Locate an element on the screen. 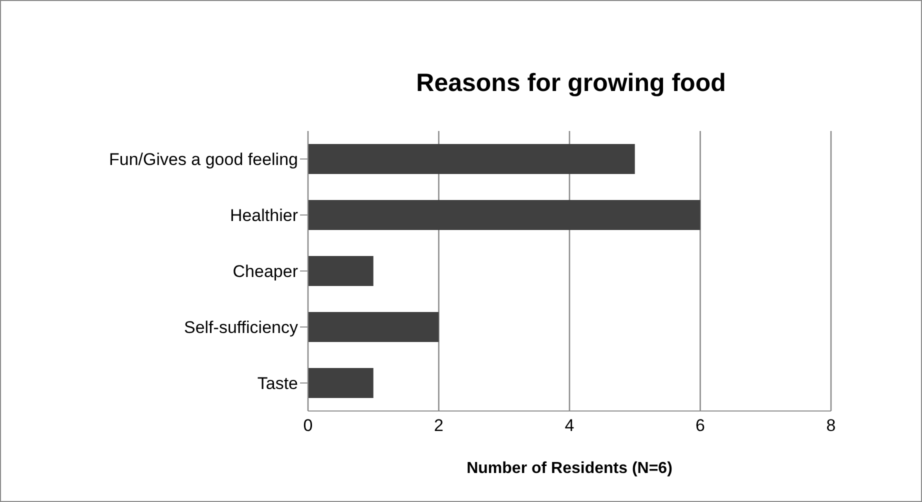 Image resolution: width=922 pixels, height=502 pixels. y-tick-label: Healthier is located at coordinates (264, 216).